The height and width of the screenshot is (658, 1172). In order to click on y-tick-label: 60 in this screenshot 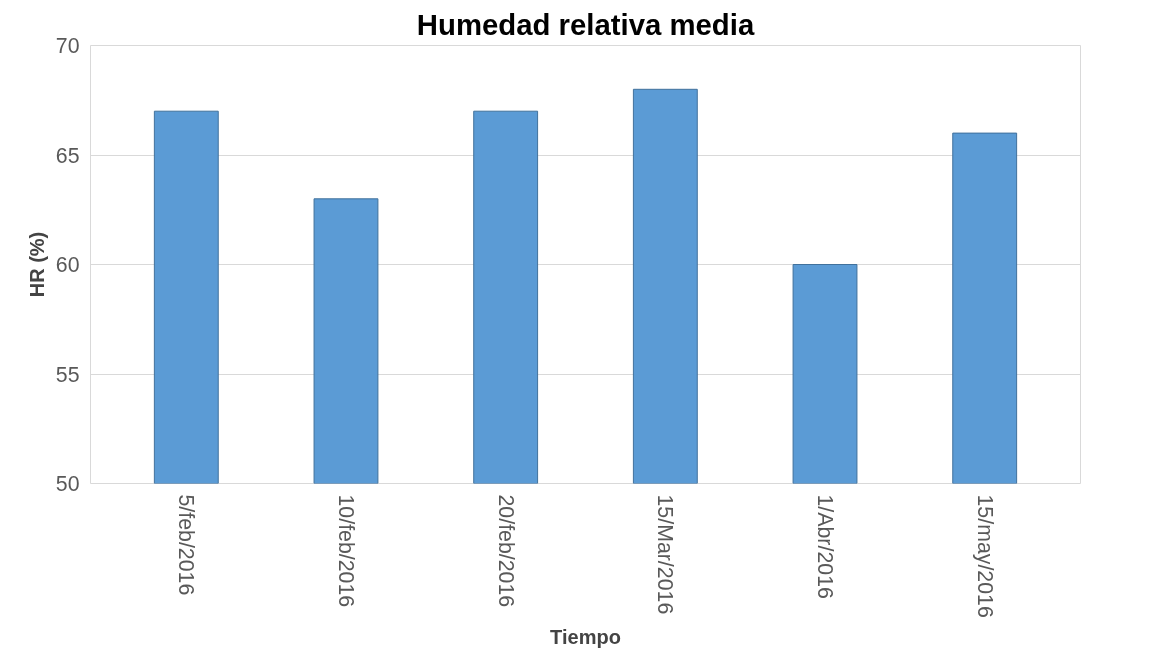, I will do `click(67, 265)`.